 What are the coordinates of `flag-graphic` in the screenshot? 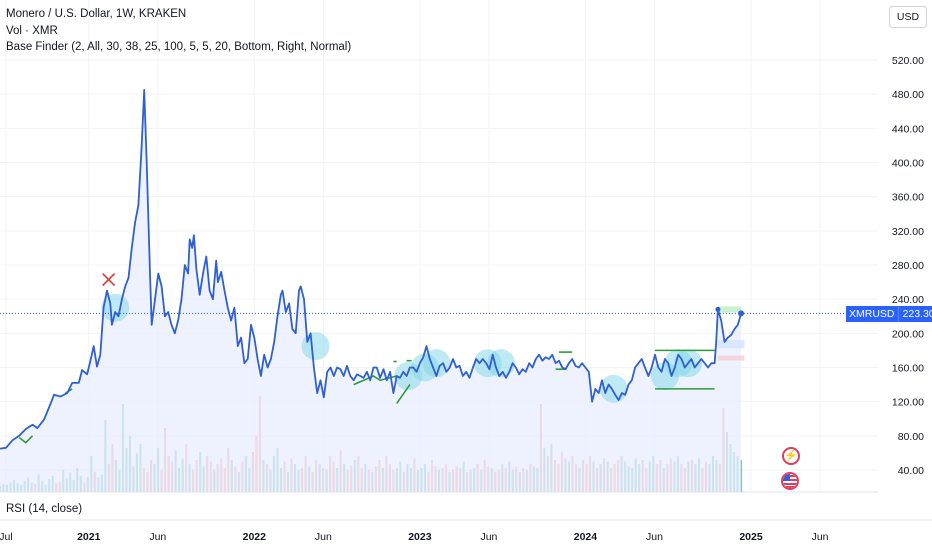 It's located at (790, 481).